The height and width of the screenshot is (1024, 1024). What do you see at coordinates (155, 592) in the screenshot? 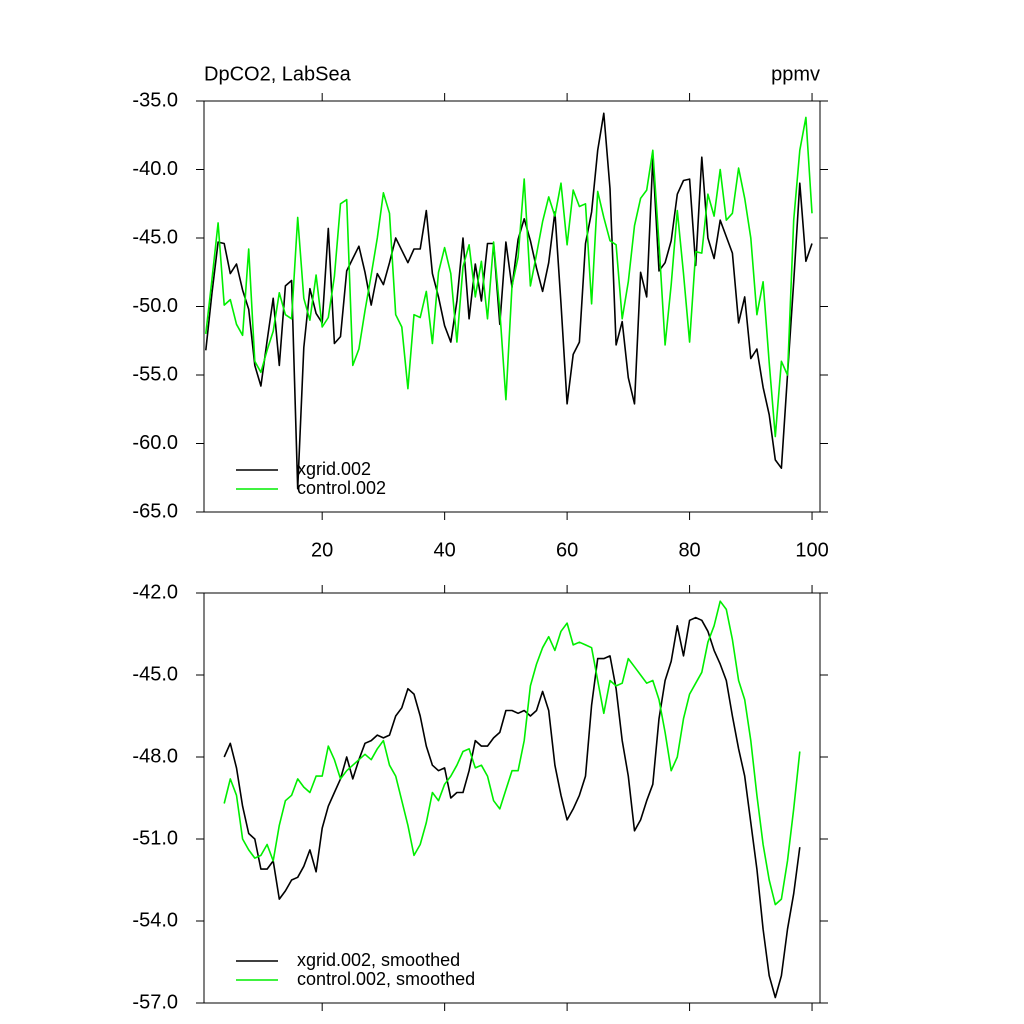
I see `y-tick-label: -42.0` at bounding box center [155, 592].